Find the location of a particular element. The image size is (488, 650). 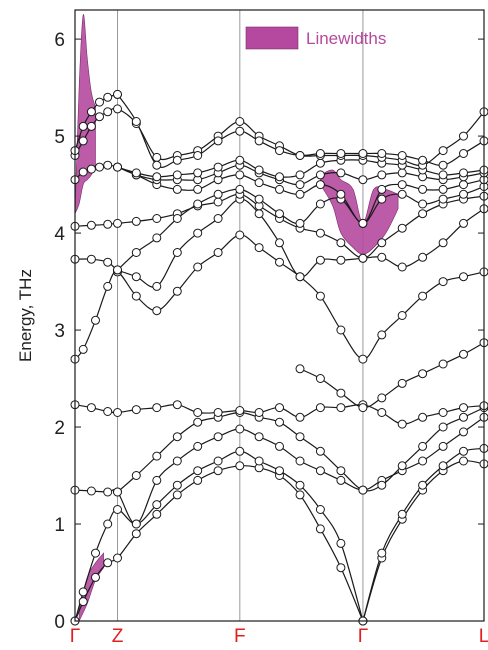

y-tick-label: 4 is located at coordinates (59, 234).